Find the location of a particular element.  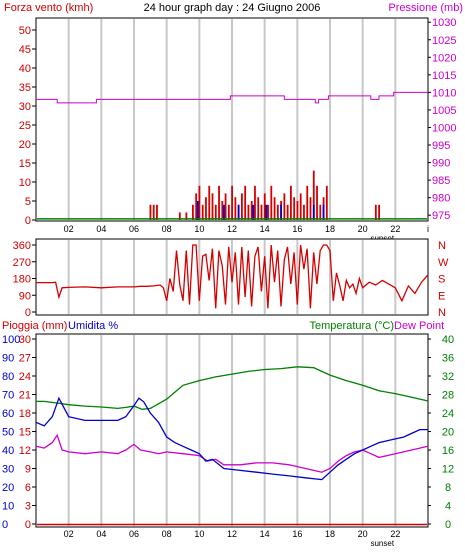

humidity-sunset-label: sunset is located at coordinates (382, 543).